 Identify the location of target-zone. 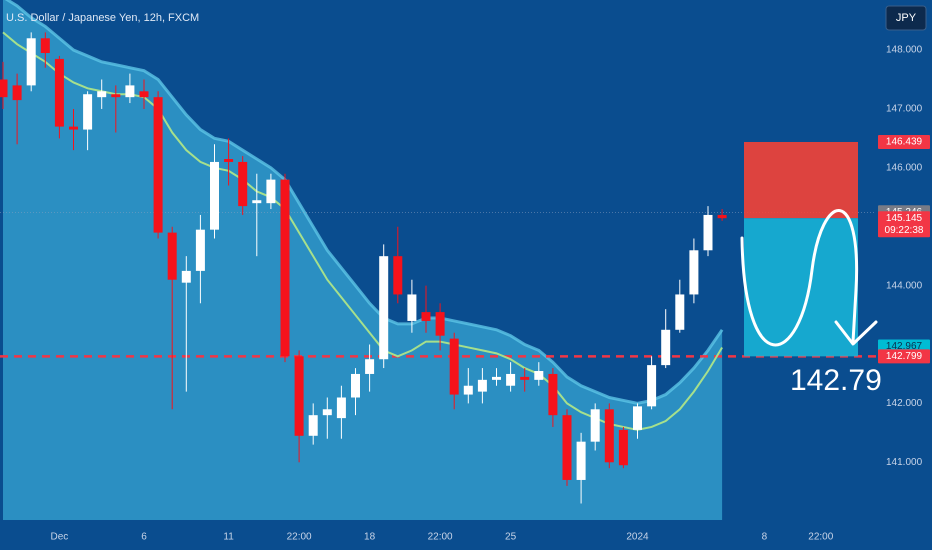
(801, 287).